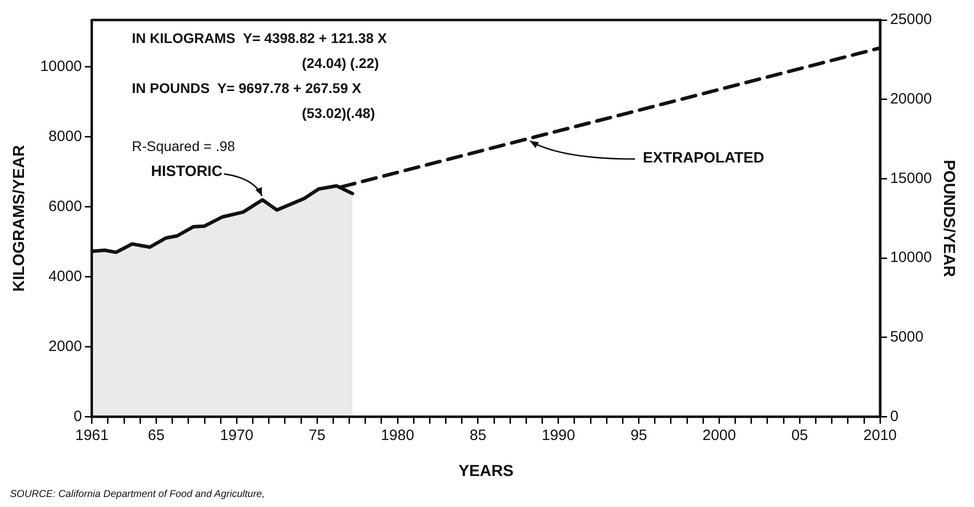 Image resolution: width=974 pixels, height=507 pixels. I want to click on x-tick-label: 05, so click(799, 435).